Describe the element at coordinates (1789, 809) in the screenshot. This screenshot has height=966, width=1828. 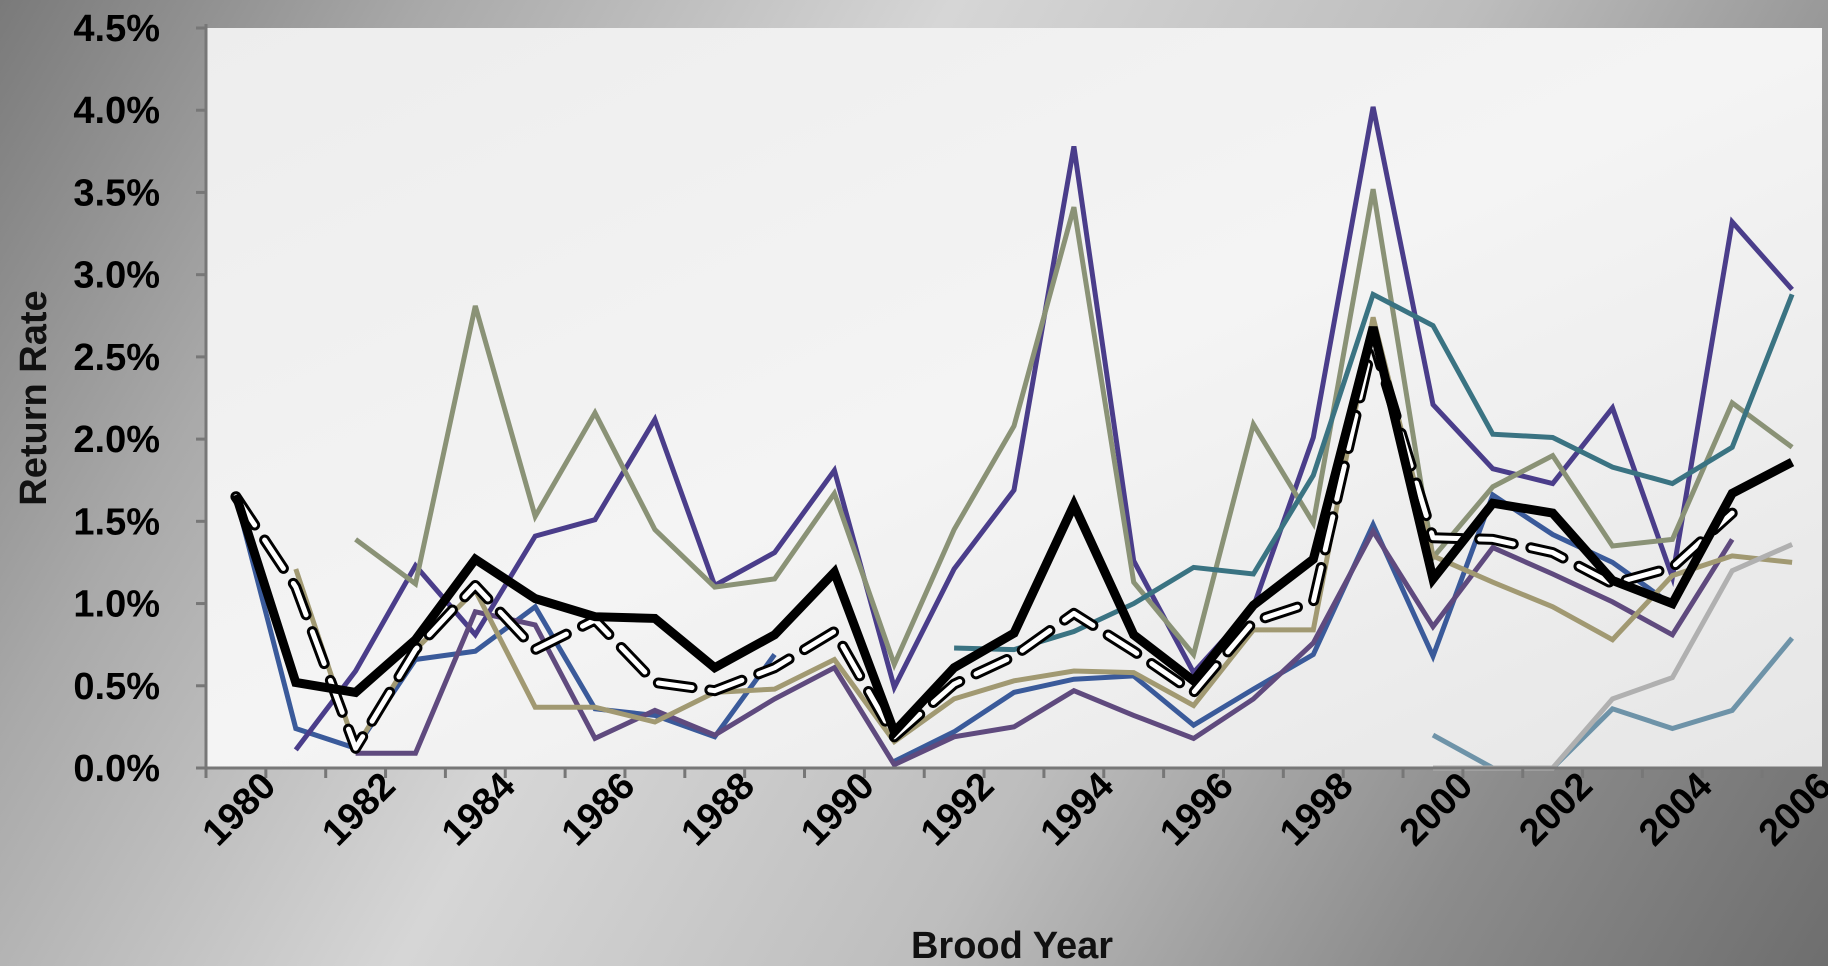
I see `x-tick-label: 2006` at that location.